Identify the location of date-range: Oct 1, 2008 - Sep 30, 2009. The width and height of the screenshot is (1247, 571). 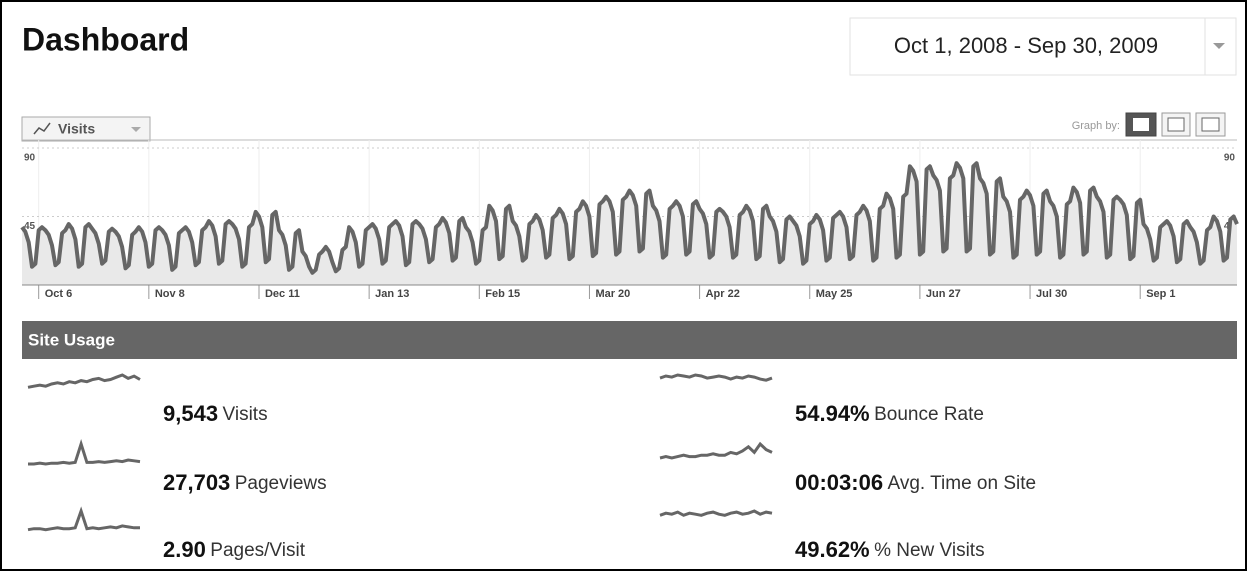
(1026, 45).